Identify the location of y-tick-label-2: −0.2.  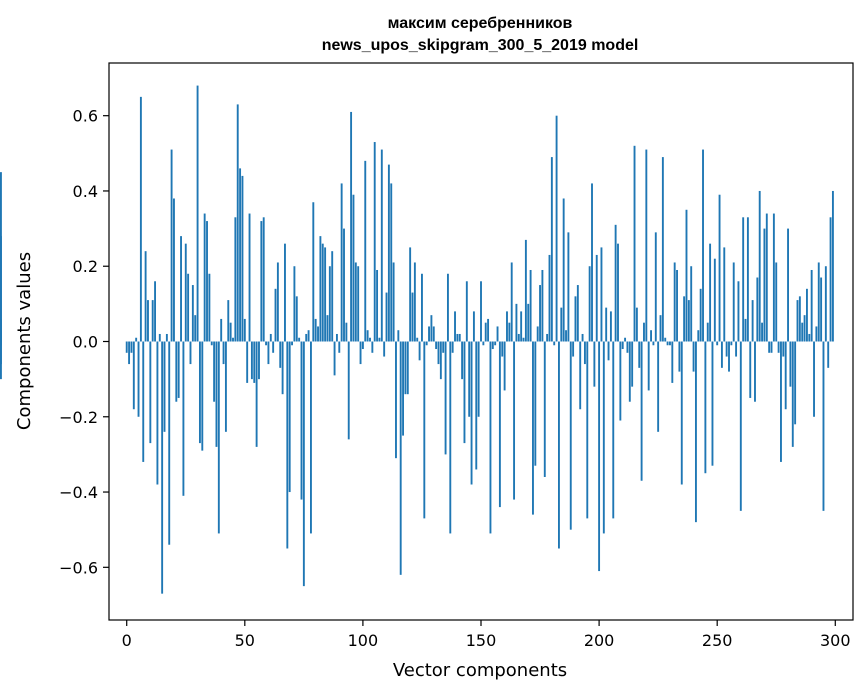
(78, 417).